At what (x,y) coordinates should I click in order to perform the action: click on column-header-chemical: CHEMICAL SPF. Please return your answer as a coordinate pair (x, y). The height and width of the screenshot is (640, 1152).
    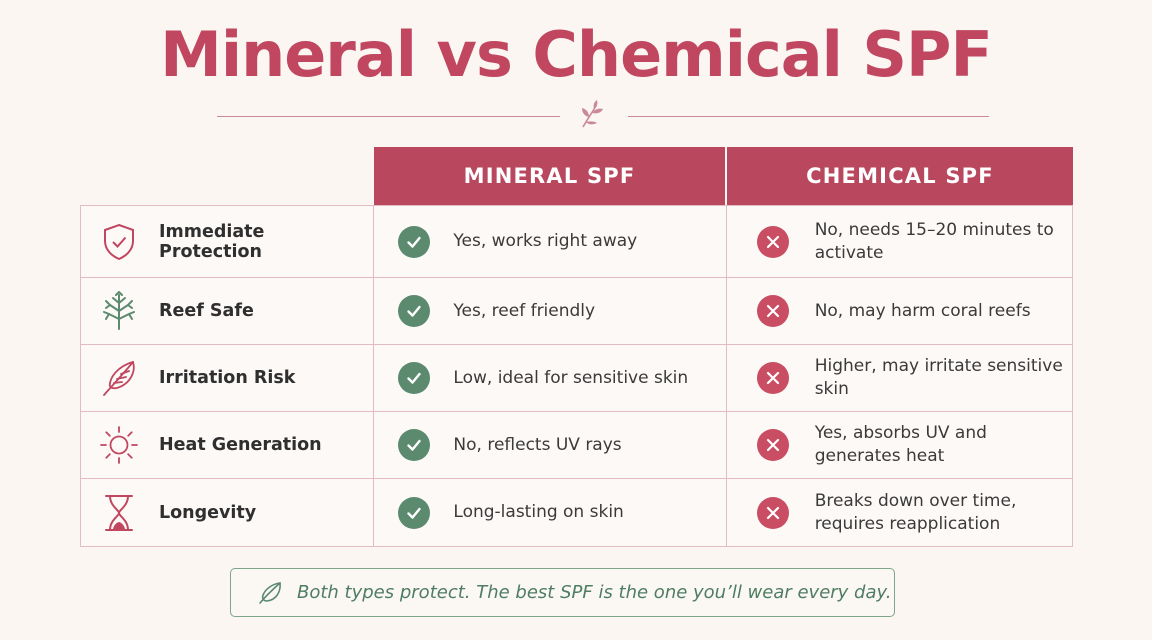
    Looking at the image, I should click on (900, 176).